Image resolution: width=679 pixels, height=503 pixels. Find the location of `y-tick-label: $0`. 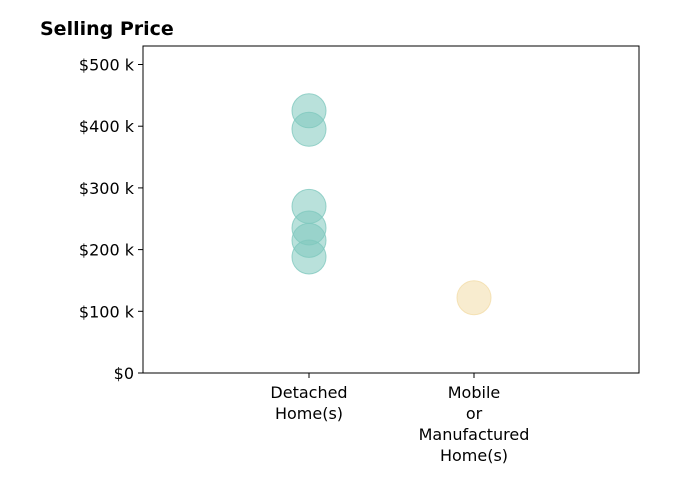

y-tick-label: $0 is located at coordinates (124, 373).